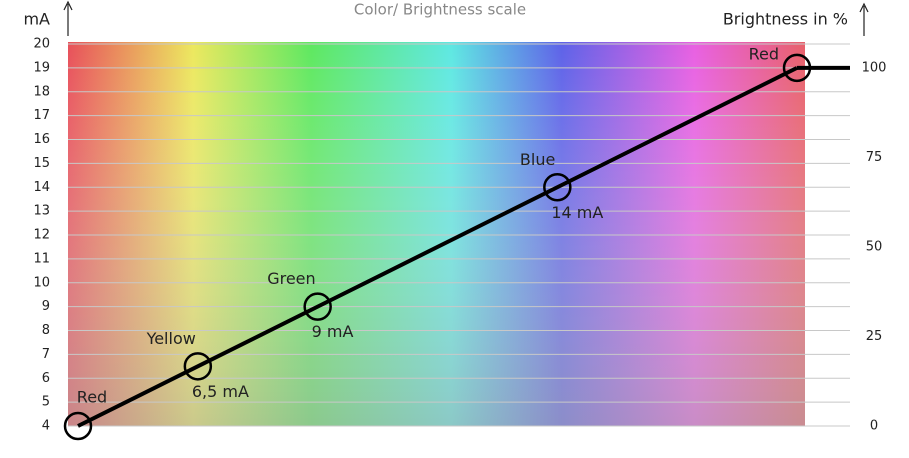 This screenshot has height=458, width=909. I want to click on y-tick-label: 12, so click(41, 235).